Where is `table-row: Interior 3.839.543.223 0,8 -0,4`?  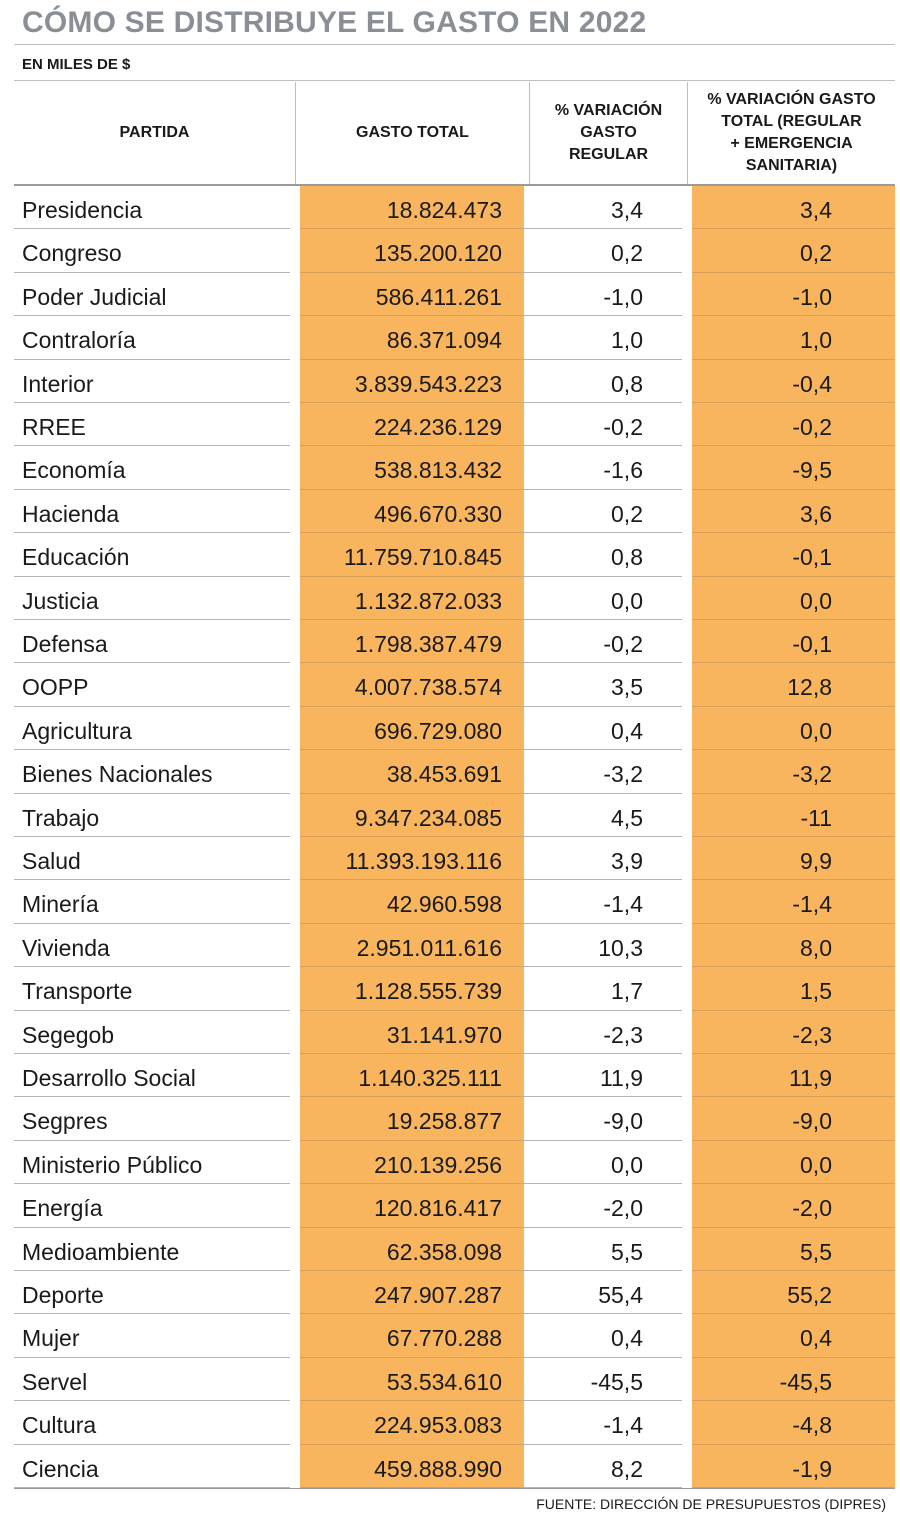 table-row: Interior 3.839.543.223 0,8 -0,4 is located at coordinates (450, 381).